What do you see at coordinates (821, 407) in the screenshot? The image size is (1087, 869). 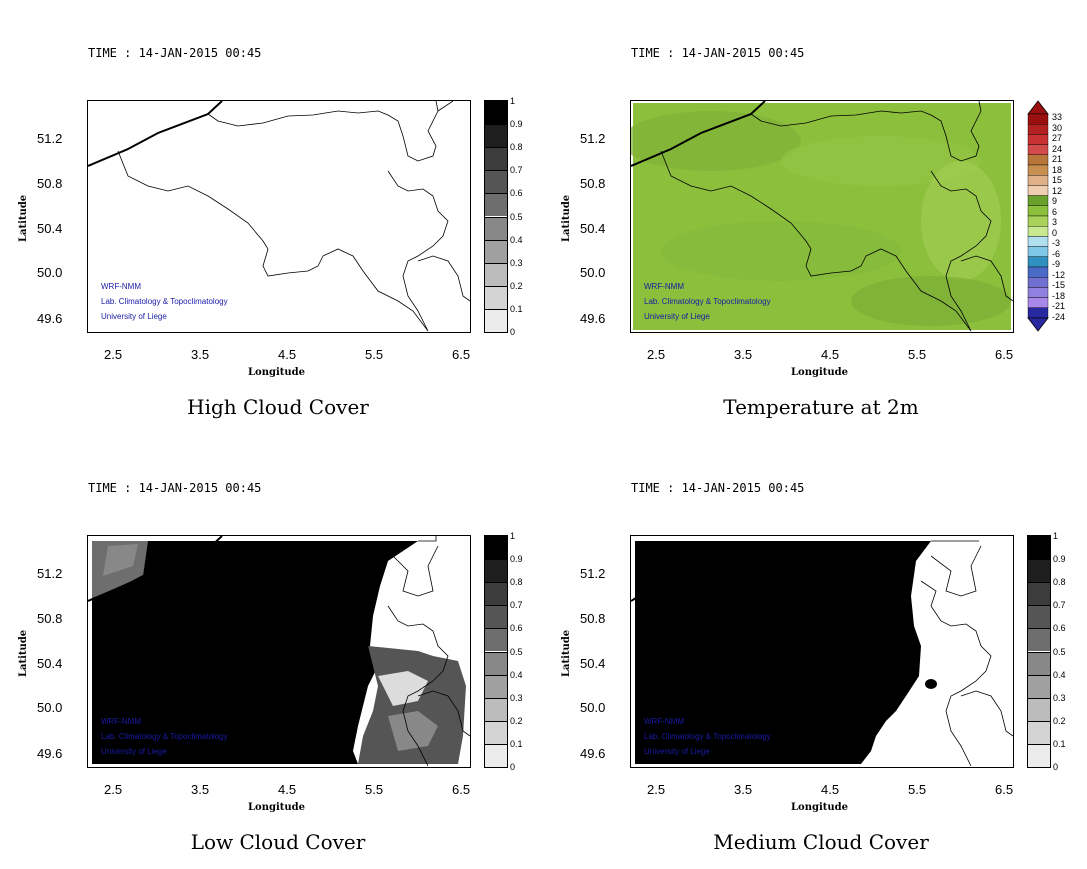 I see `panel-title: Temperature at 2m` at bounding box center [821, 407].